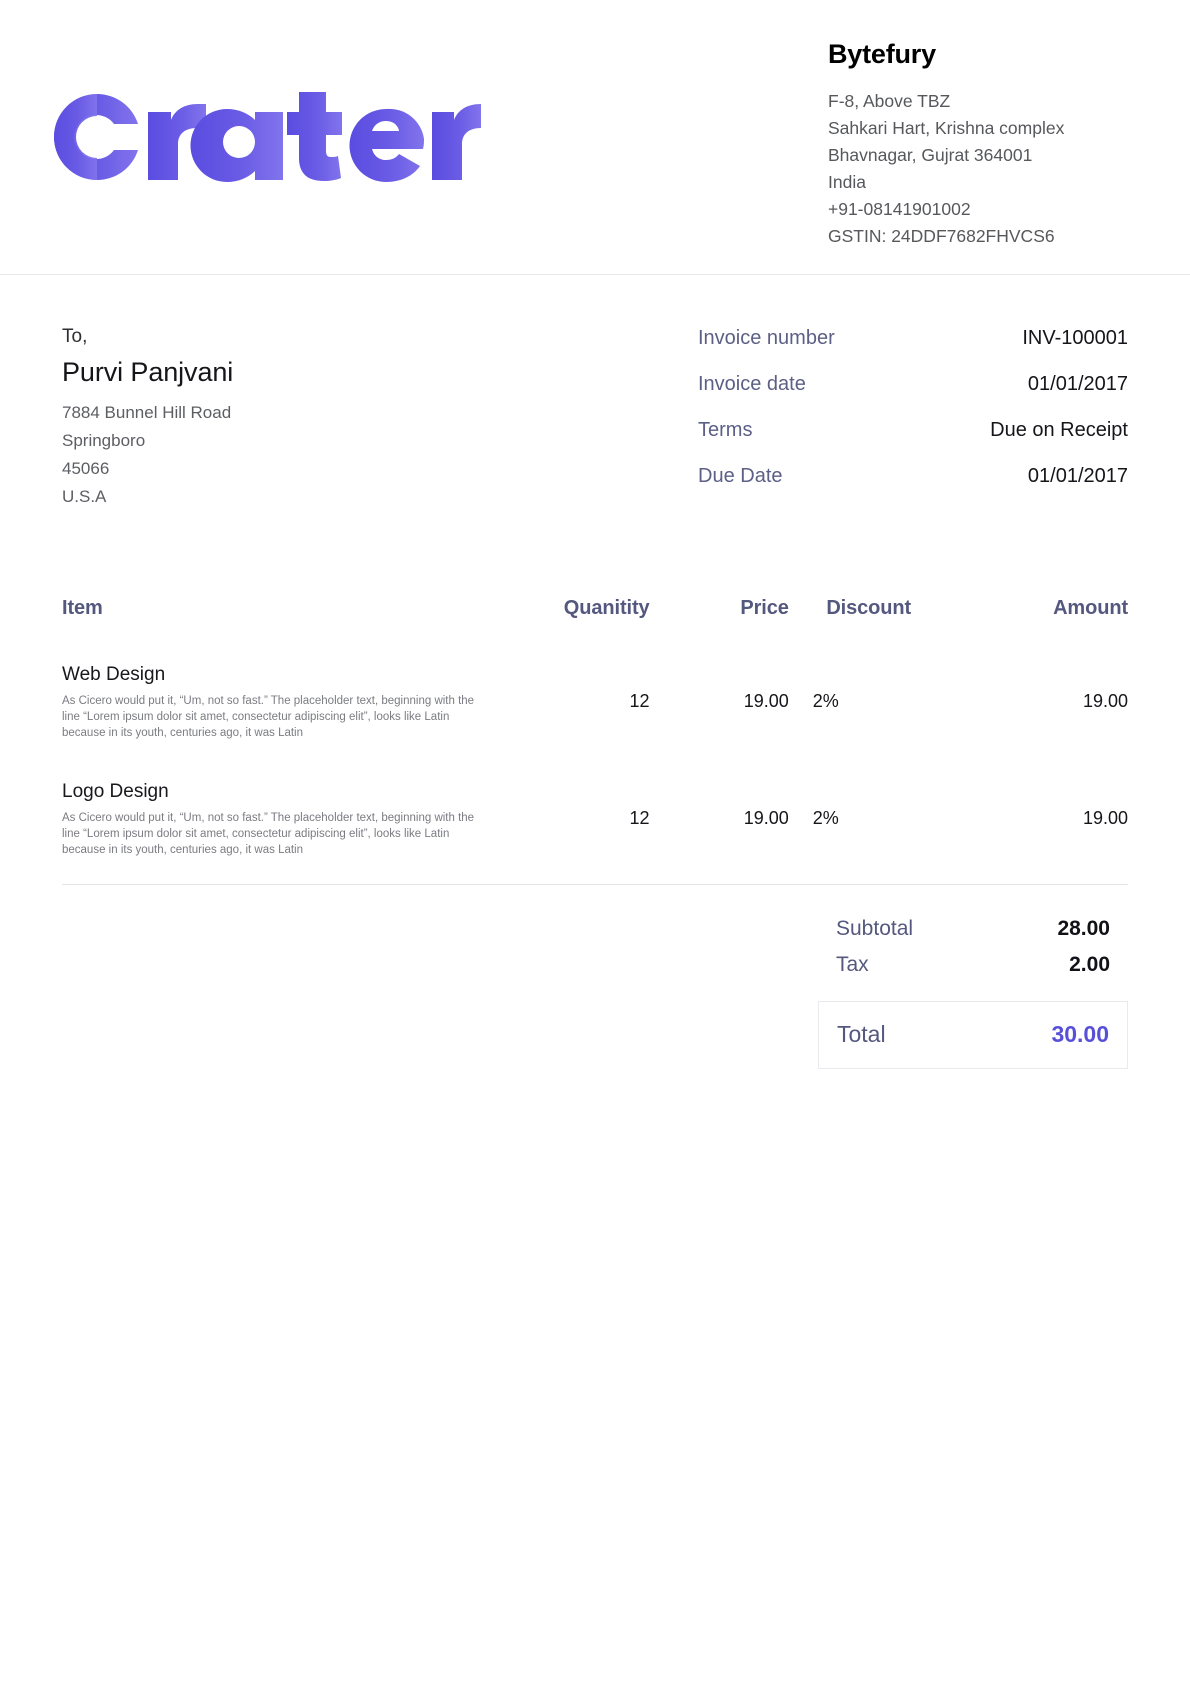  What do you see at coordinates (752, 384) in the screenshot?
I see `meta-label: Invoice date` at bounding box center [752, 384].